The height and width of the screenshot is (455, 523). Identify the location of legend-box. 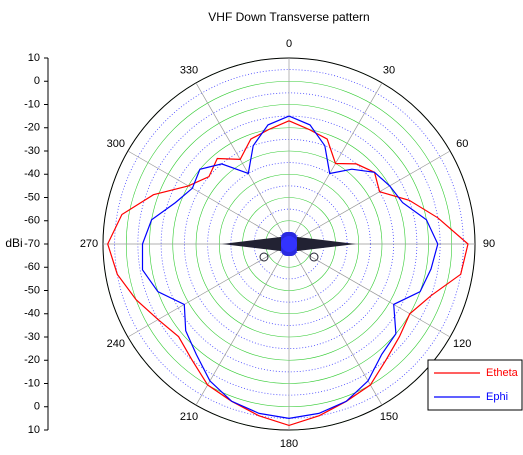
(475, 385).